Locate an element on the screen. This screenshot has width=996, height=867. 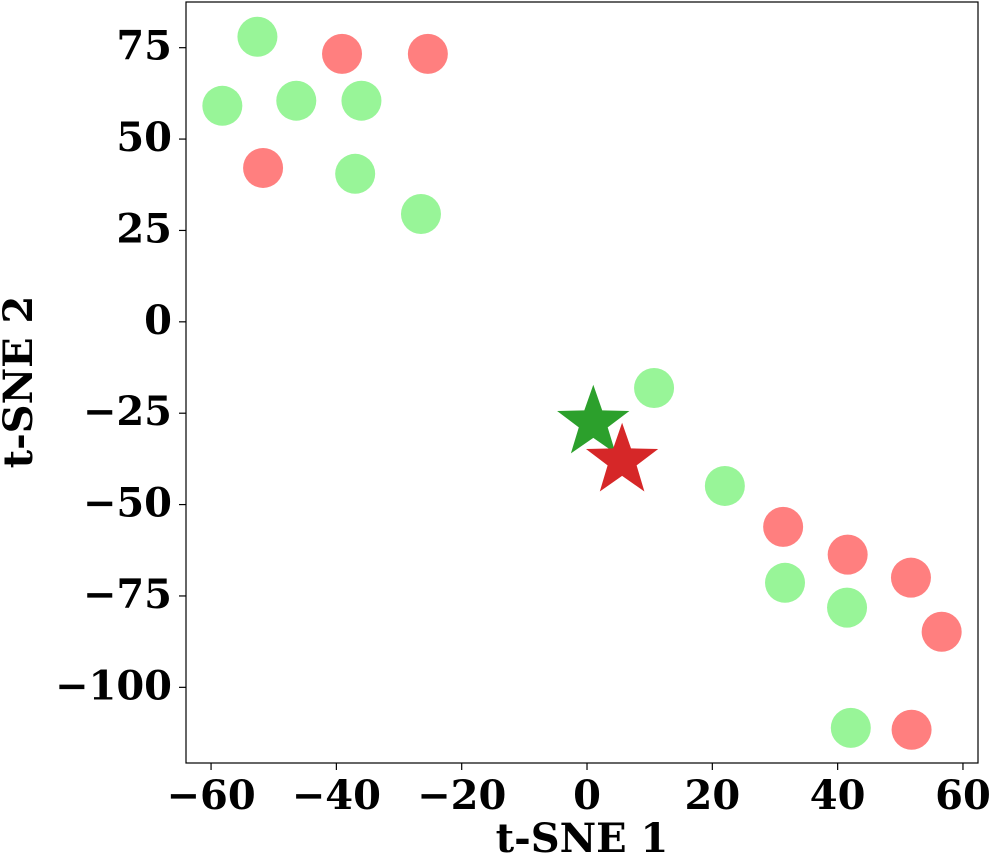
x-tick-label: 20 is located at coordinates (712, 795).